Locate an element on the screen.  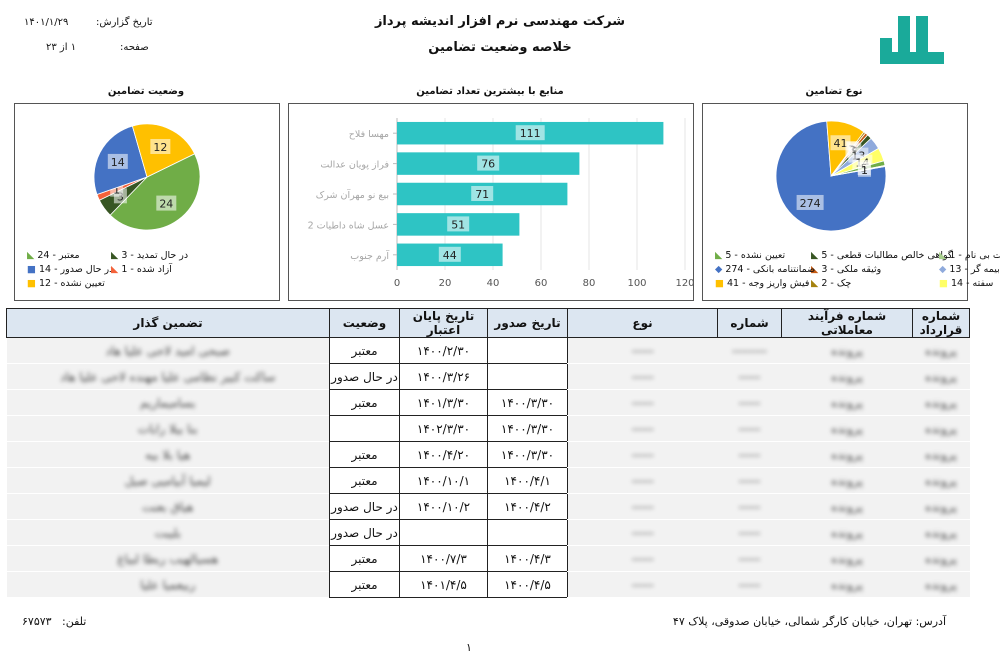
y-tick-label: بیع نو مهرآن شرک is located at coordinates (352, 194).